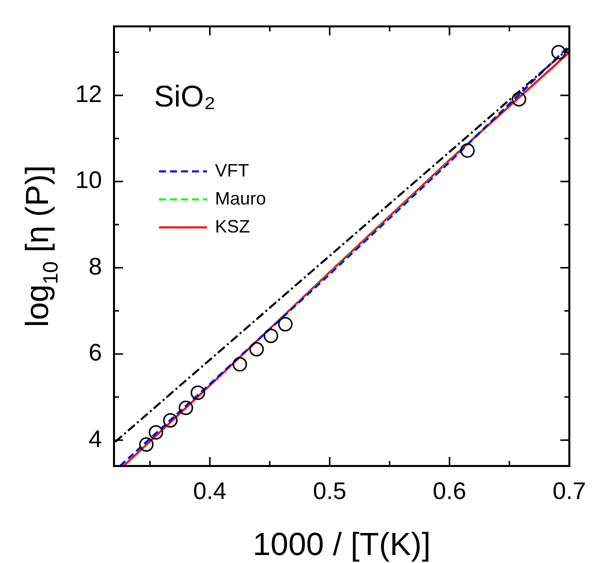  I want to click on y-tick-label: 10, so click(88, 180).